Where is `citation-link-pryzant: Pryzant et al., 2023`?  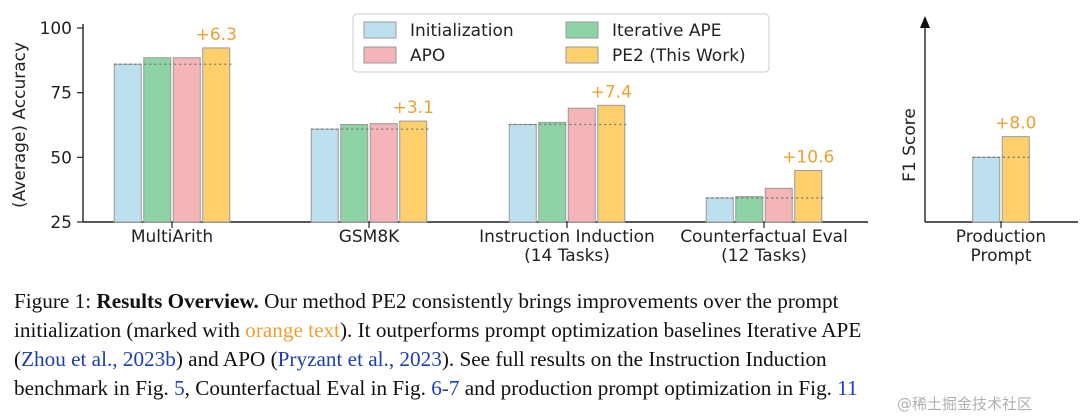 citation-link-pryzant: Pryzant et al., 2023 is located at coordinates (359, 359).